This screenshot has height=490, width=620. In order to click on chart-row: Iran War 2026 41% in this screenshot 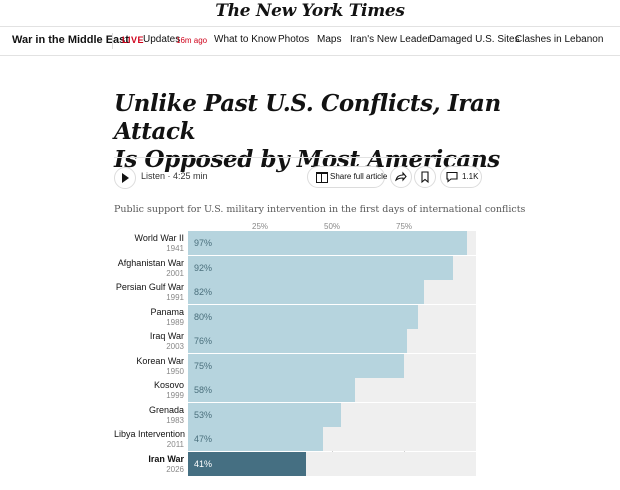, I will do `click(295, 464)`.